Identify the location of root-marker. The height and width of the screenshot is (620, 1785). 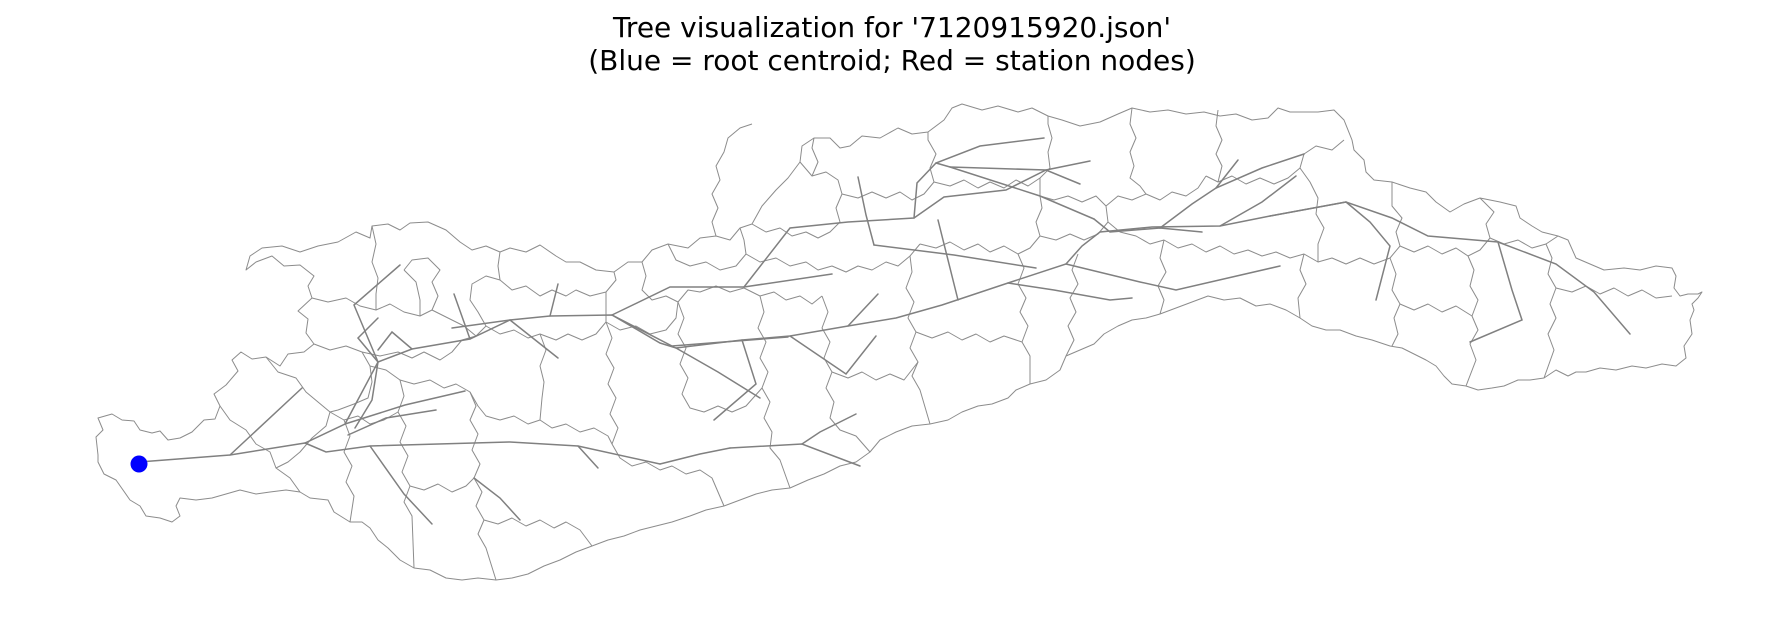
(139, 464).